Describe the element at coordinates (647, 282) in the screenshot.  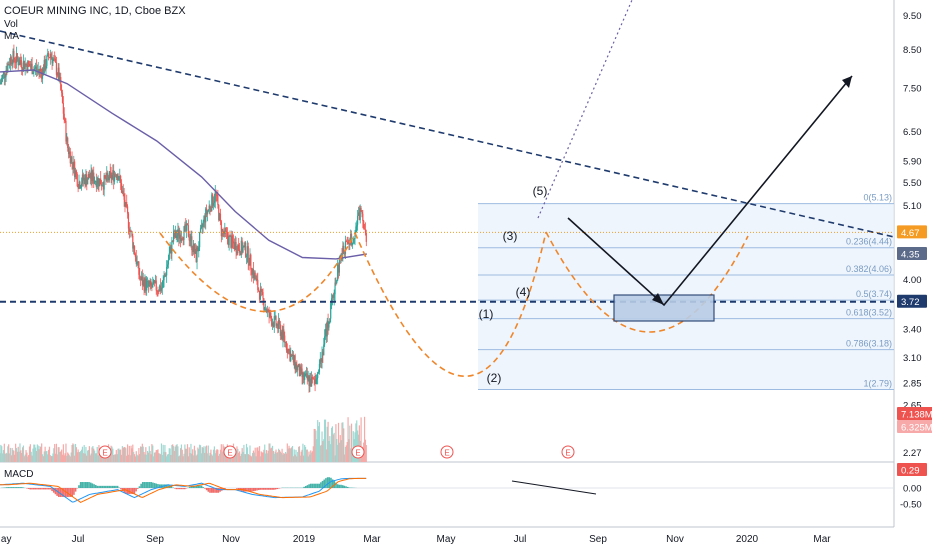
I see `cup-arc-right` at that location.